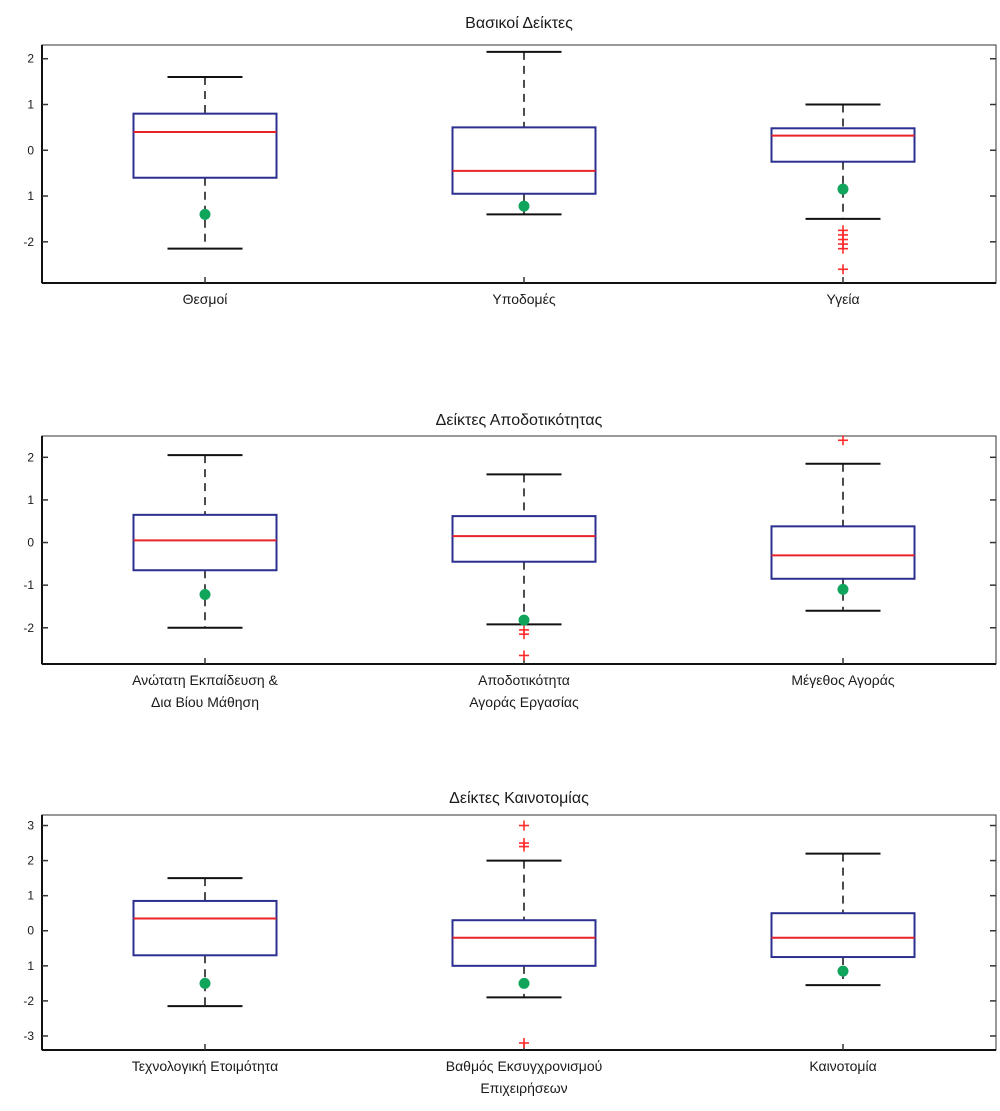 The width and height of the screenshot is (1000, 1111). What do you see at coordinates (524, 1066) in the screenshot?
I see `category-label: Βαθμός Εκσυγχρονισμού` at bounding box center [524, 1066].